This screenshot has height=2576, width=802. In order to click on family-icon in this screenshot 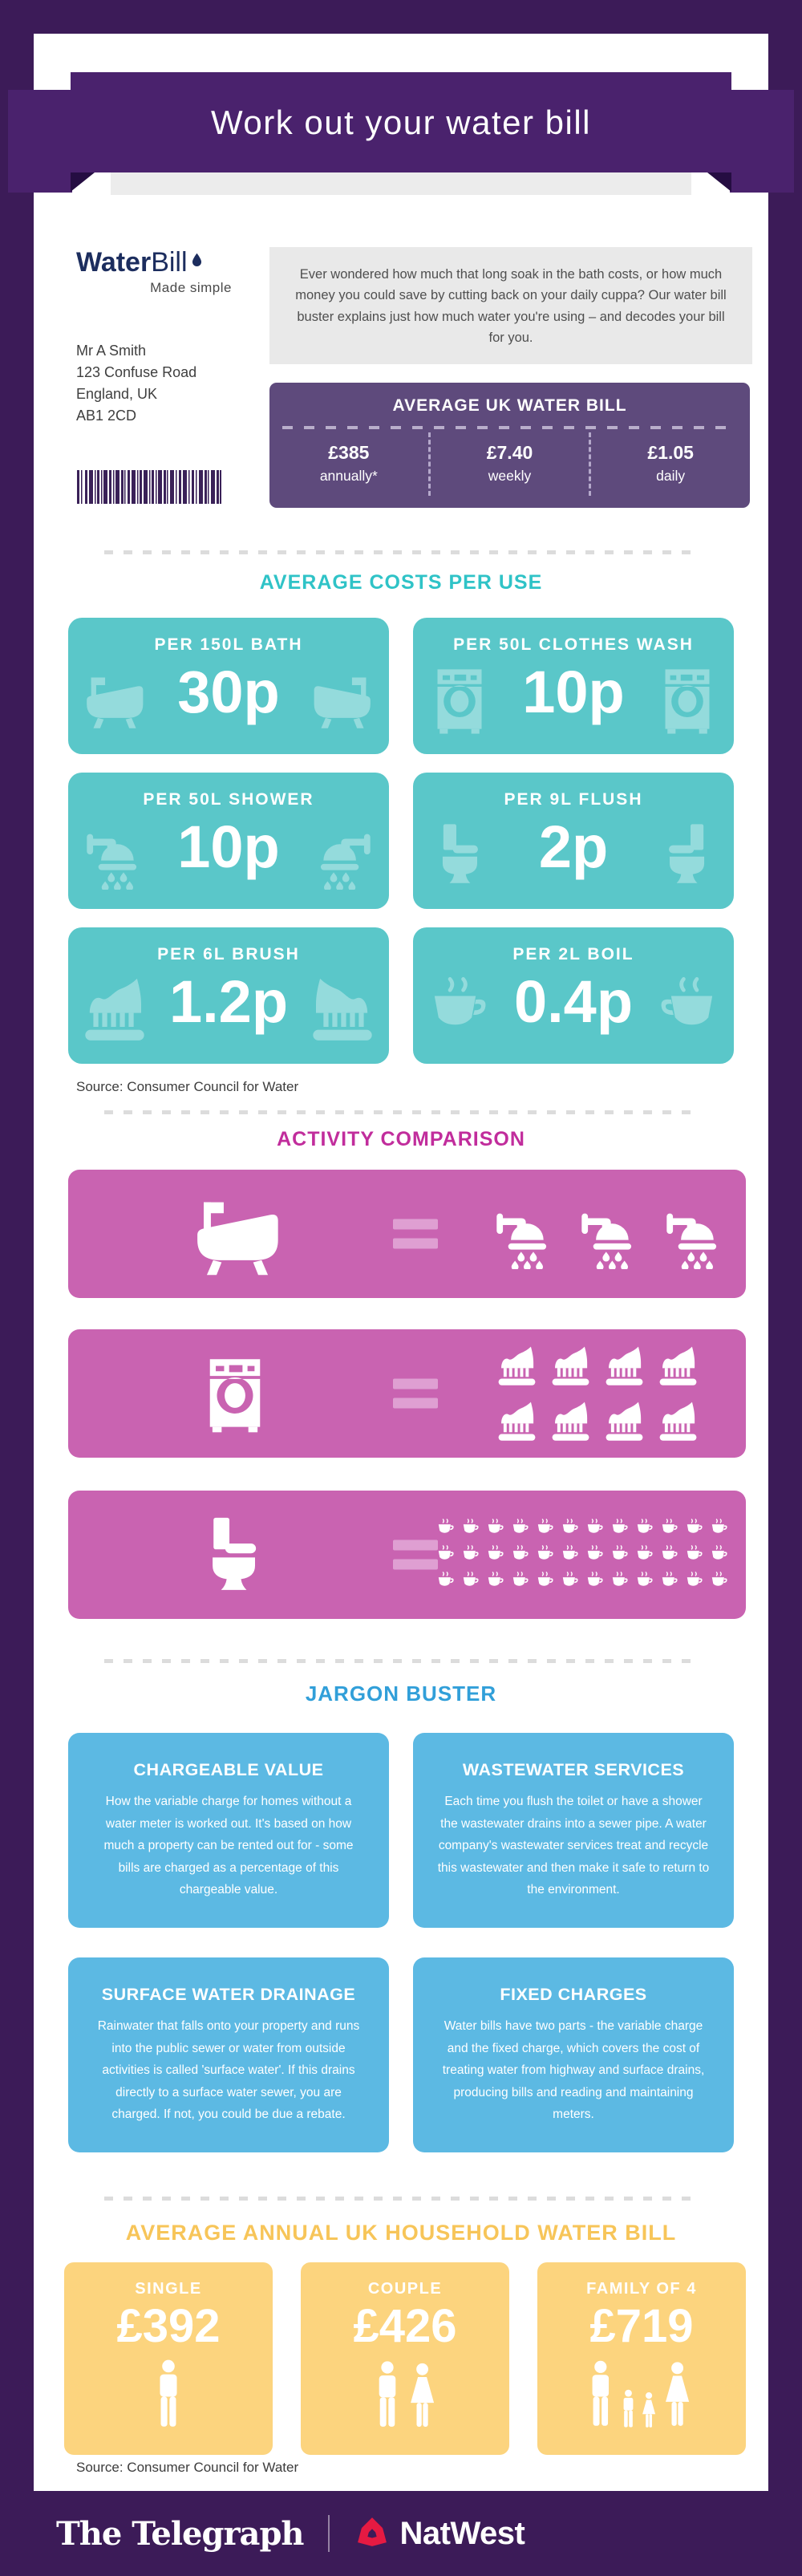, I will do `click(642, 2394)`.